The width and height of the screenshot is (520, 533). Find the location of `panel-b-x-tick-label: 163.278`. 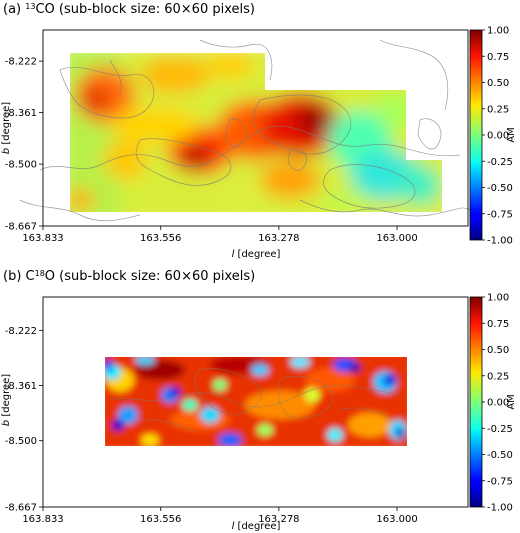

panel-b-x-tick-label: 163.278 is located at coordinates (278, 519).